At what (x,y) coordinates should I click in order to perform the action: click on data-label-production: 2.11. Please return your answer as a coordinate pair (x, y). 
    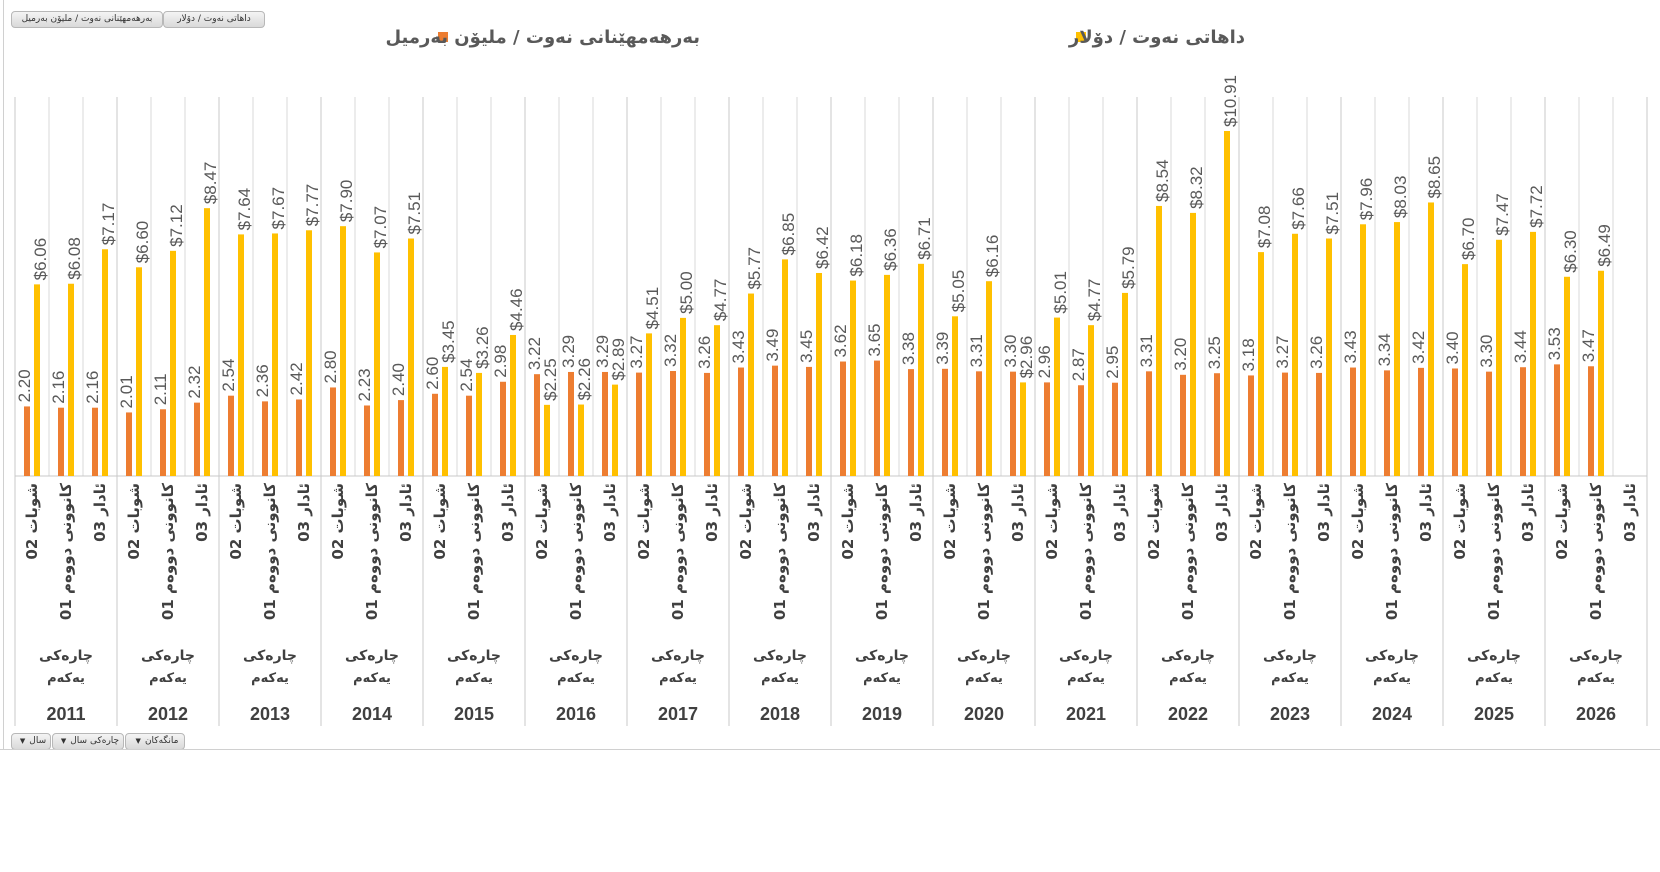
    Looking at the image, I should click on (160, 389).